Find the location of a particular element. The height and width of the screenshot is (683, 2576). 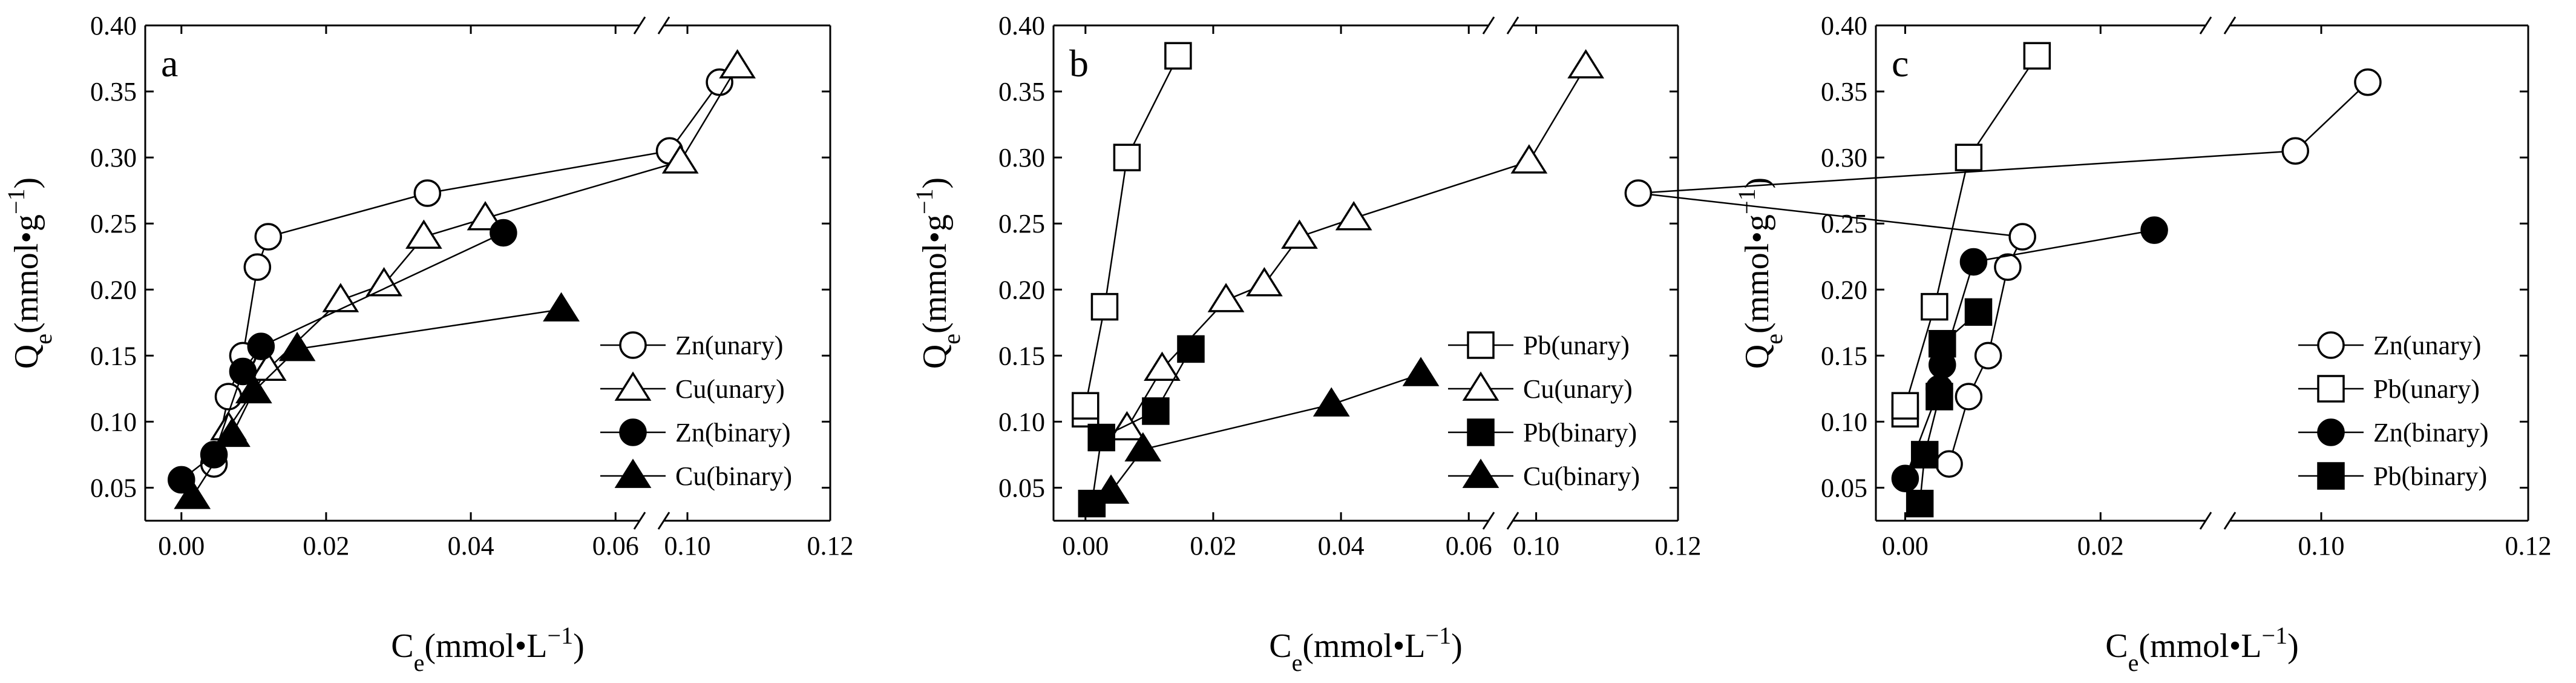

y-tick-label: 0.15 is located at coordinates (1844, 356).